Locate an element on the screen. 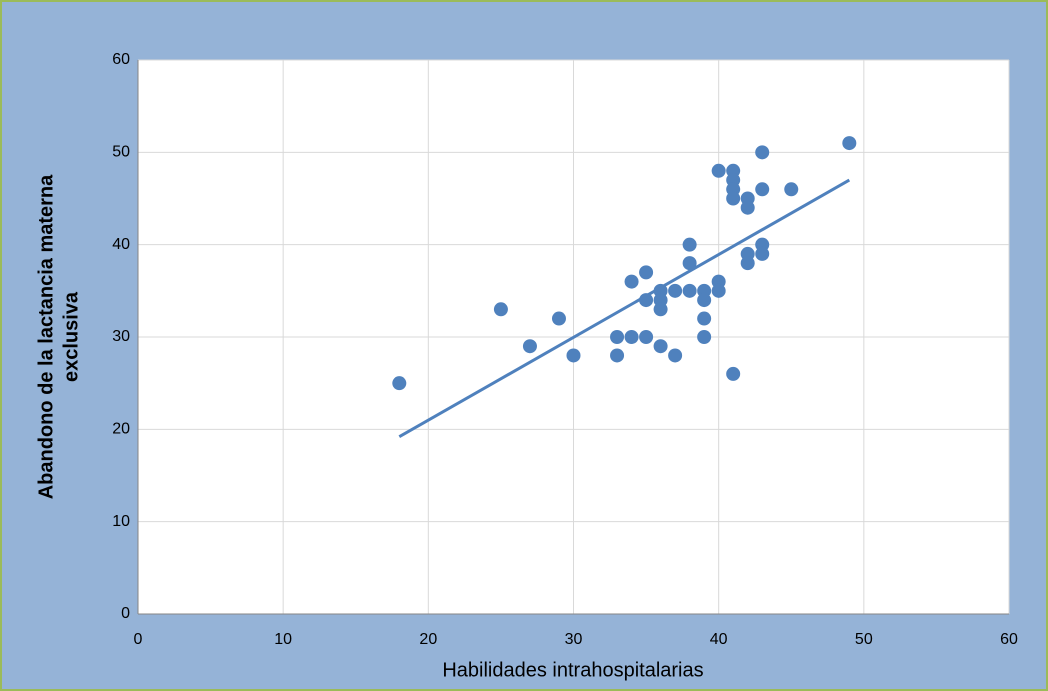  x-tick-label: 60 is located at coordinates (1009, 639).